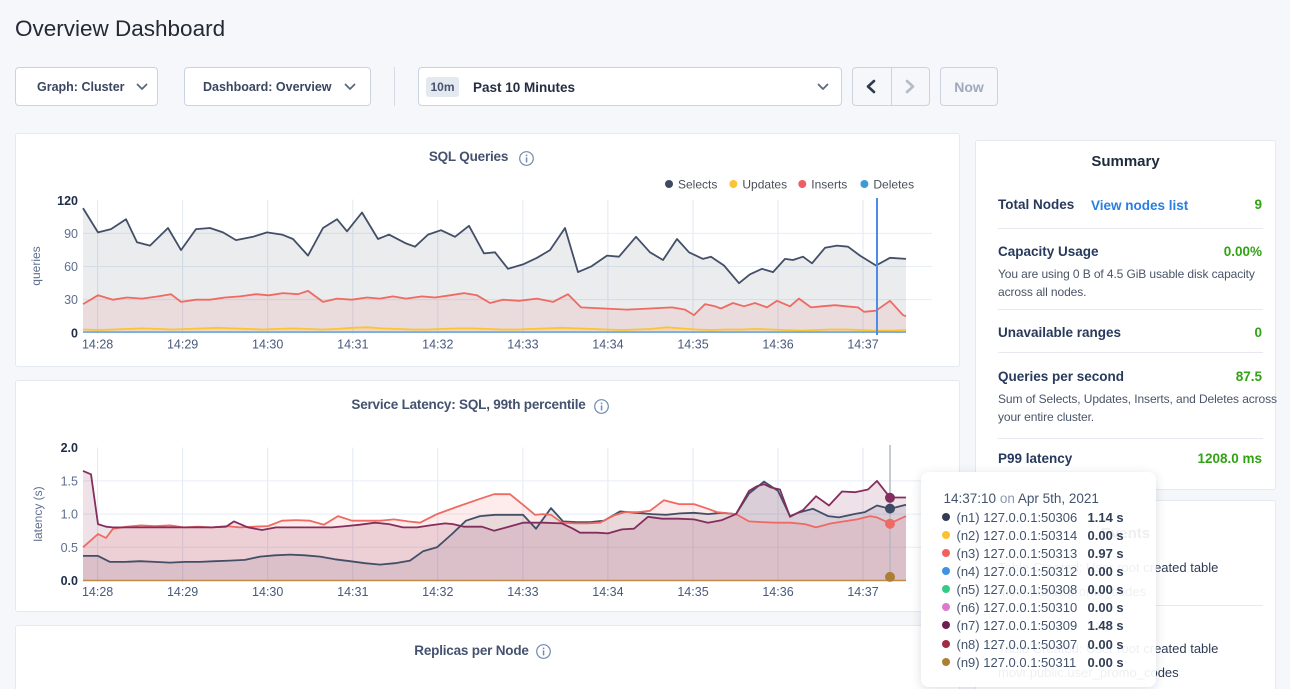 This screenshot has height=689, width=1290. Describe the element at coordinates (69, 548) in the screenshot. I see `svg-text: 0.5` at that location.